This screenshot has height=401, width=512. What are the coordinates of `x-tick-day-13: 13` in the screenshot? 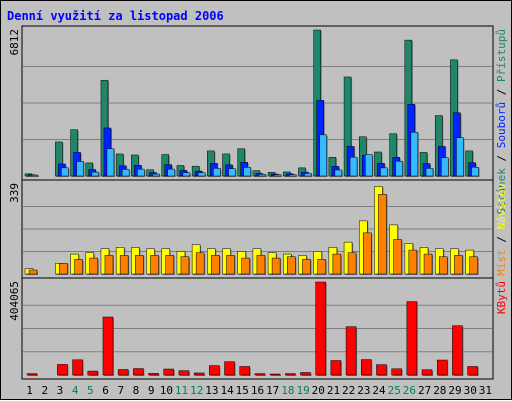 It's located at (211, 390).